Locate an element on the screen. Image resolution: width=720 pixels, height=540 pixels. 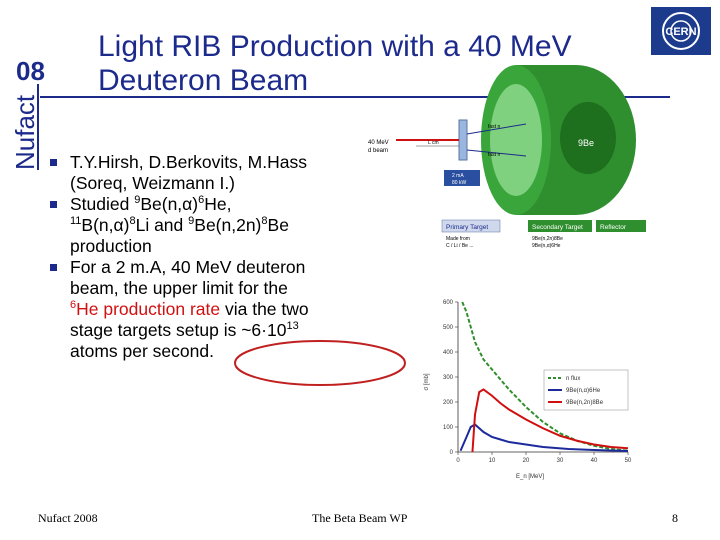
title-line-1: Light RIB Production with a 40 MeV is located at coordinates (335, 46).